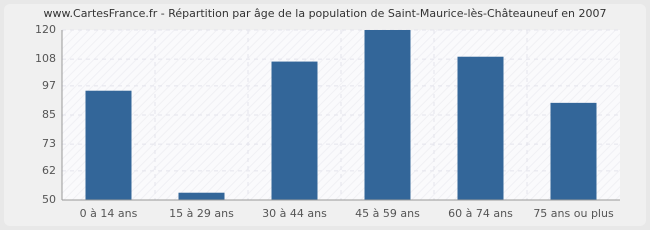 The image size is (650, 240). Describe the element at coordinates (294, 213) in the screenshot. I see `x-tick-label: 30 à 44 ans` at that location.